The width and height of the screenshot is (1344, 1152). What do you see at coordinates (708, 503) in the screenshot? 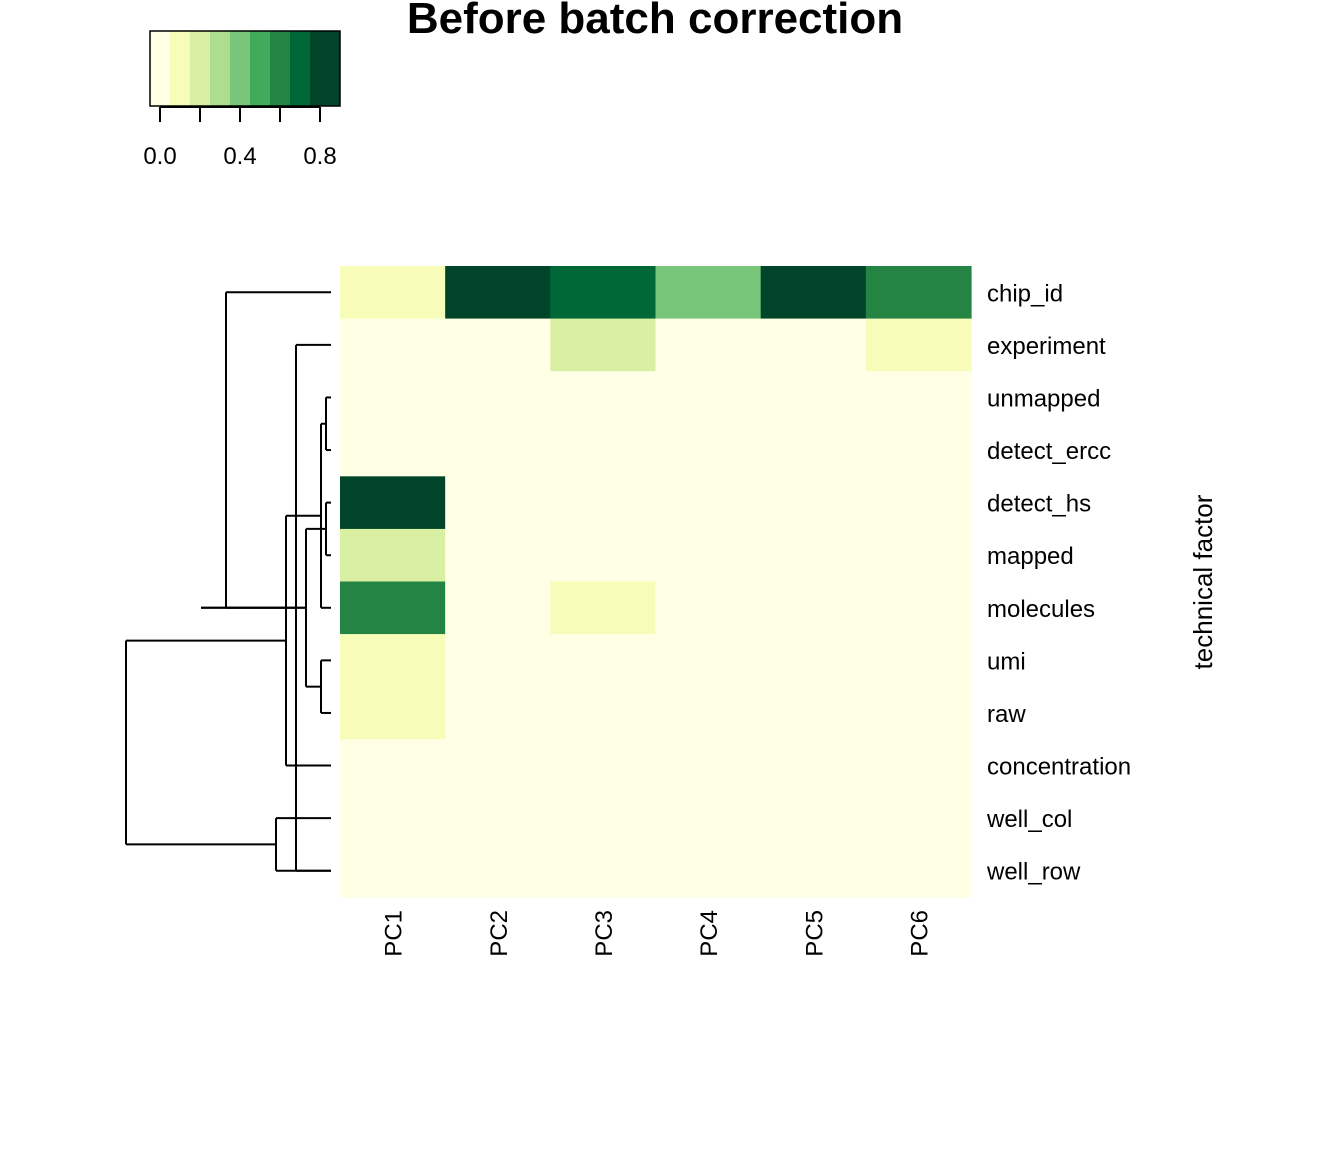
I see `heatmap-cell-detect_hs-PC4` at bounding box center [708, 503].